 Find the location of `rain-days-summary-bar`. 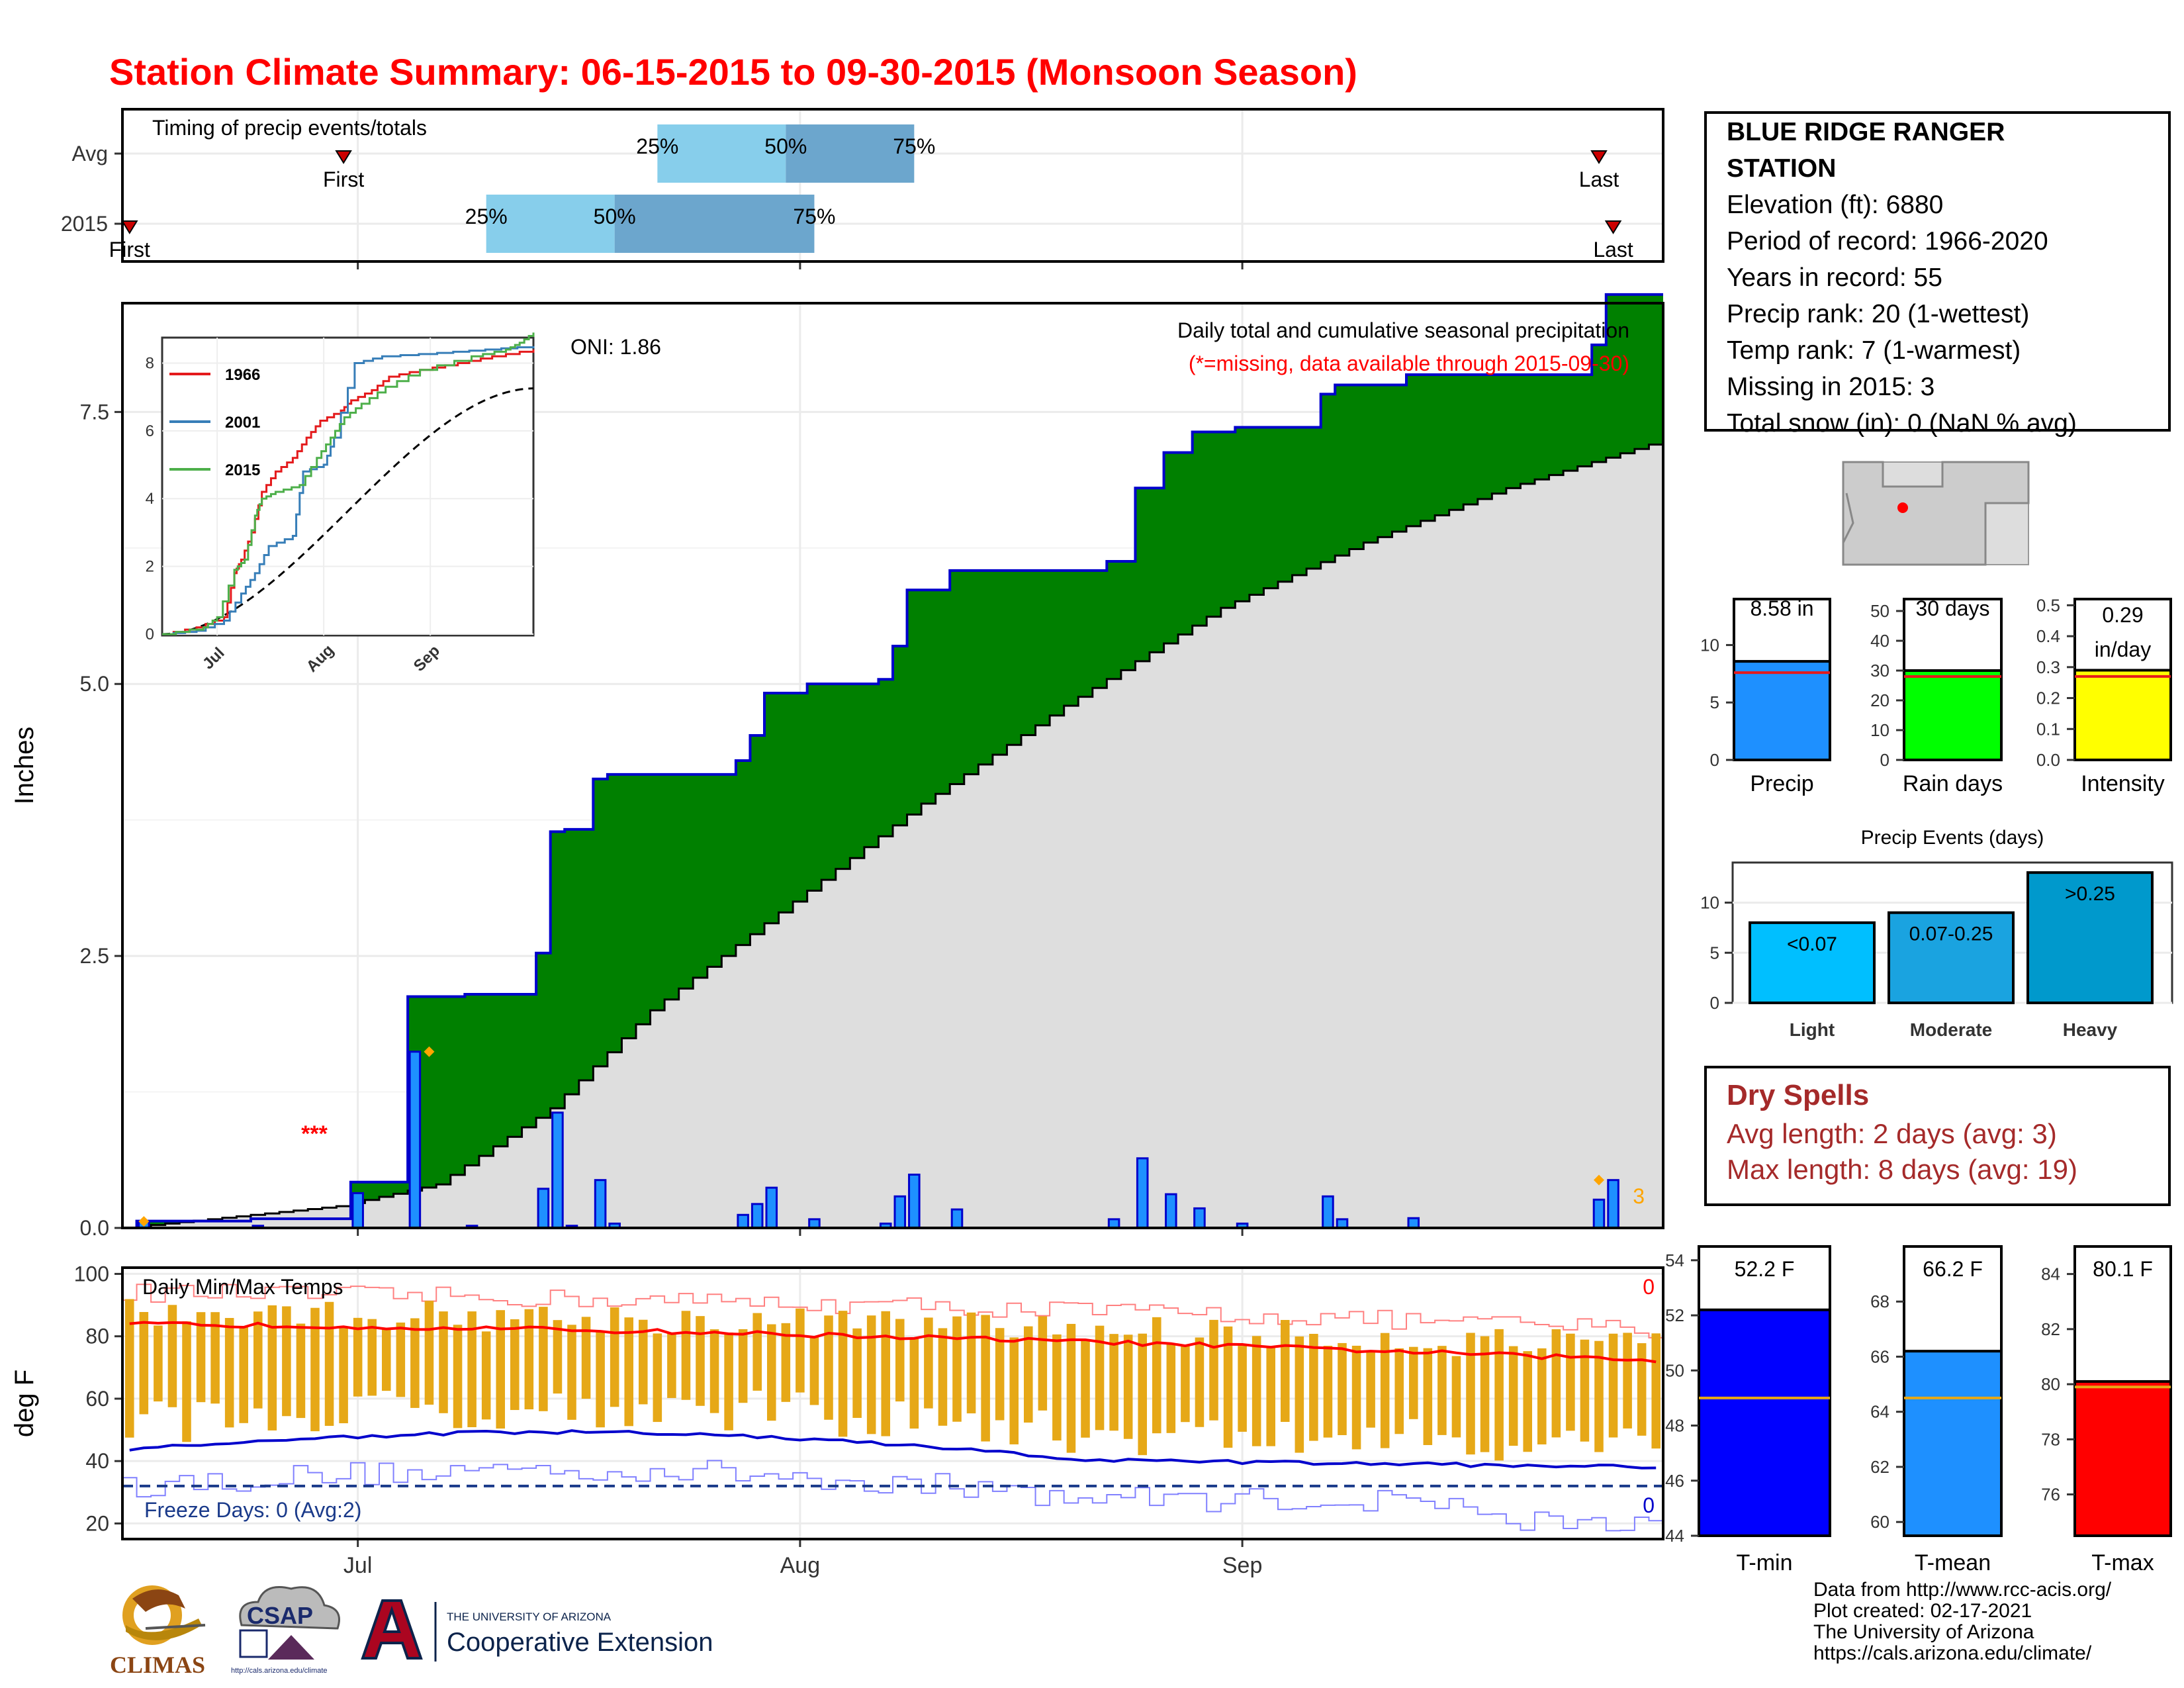

rain-days-summary-bar is located at coordinates (1953, 715).